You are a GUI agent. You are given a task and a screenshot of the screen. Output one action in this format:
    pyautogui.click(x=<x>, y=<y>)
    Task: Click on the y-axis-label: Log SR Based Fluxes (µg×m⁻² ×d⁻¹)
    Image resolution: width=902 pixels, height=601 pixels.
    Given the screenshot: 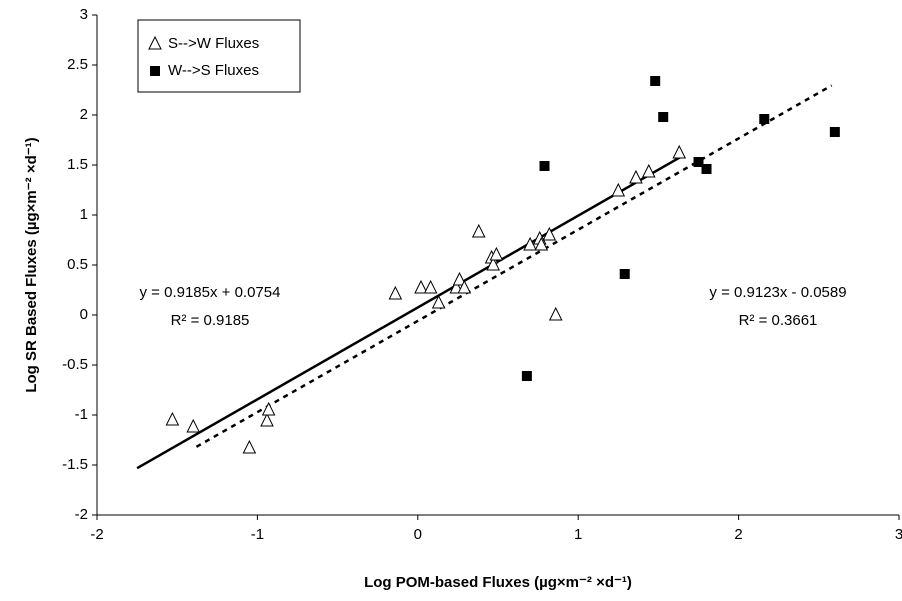 What is the action you would take?
    pyautogui.click(x=31, y=264)
    